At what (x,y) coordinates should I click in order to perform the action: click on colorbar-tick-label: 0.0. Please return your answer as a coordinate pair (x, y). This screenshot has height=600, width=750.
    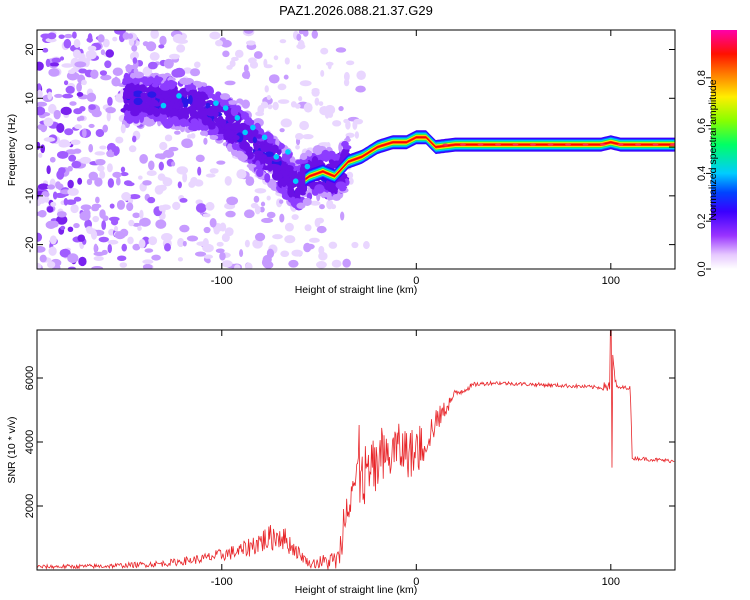
    Looking at the image, I should click on (702, 268).